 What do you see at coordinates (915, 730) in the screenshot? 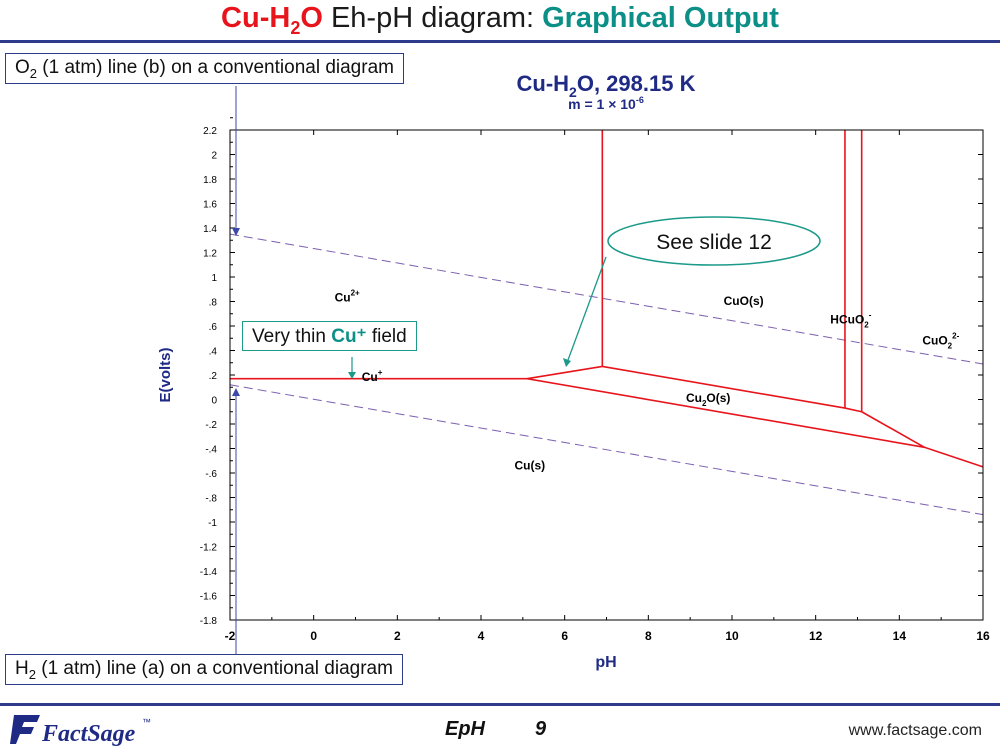
I see `footer-url: www.factsage.com` at bounding box center [915, 730].